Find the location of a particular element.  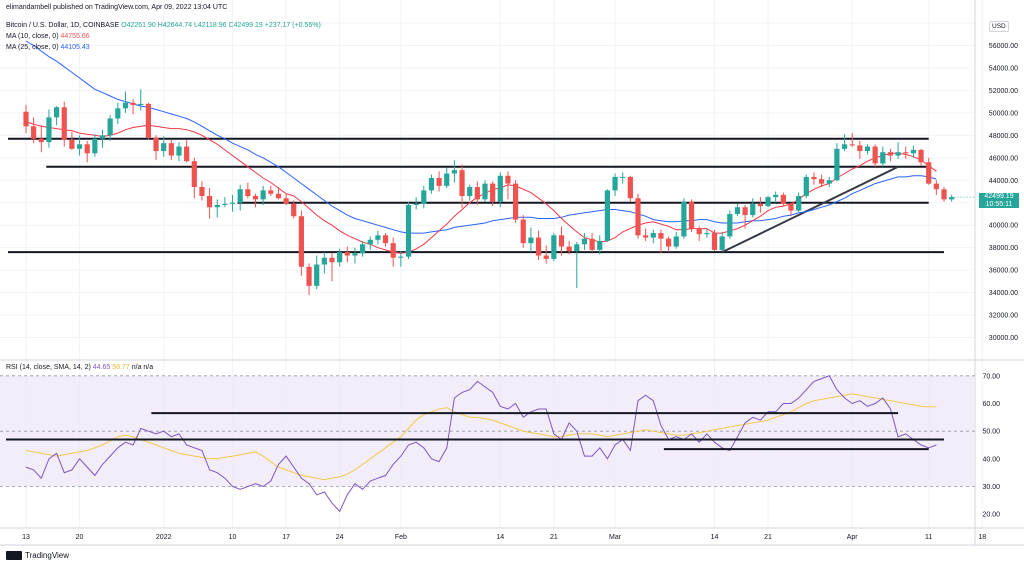

price-tick-label: 44000.00 is located at coordinates (1003, 181).